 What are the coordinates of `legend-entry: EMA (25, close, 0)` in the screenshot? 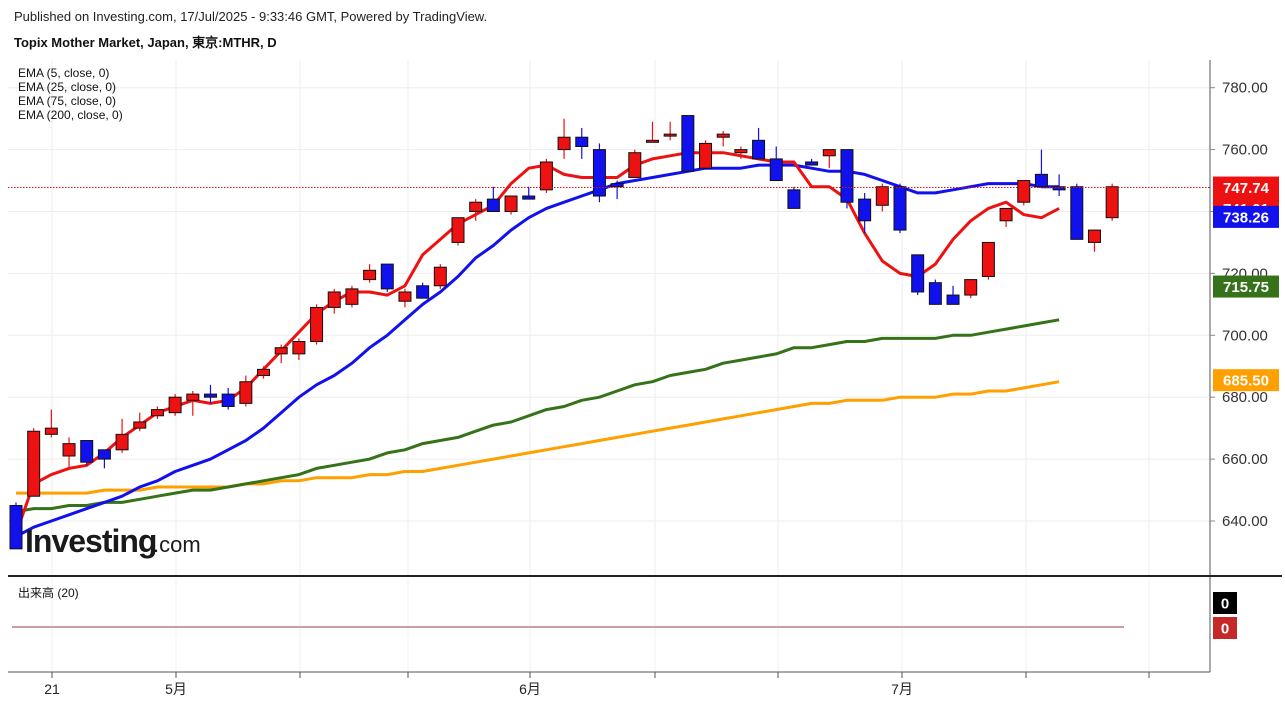 It's located at (67, 87).